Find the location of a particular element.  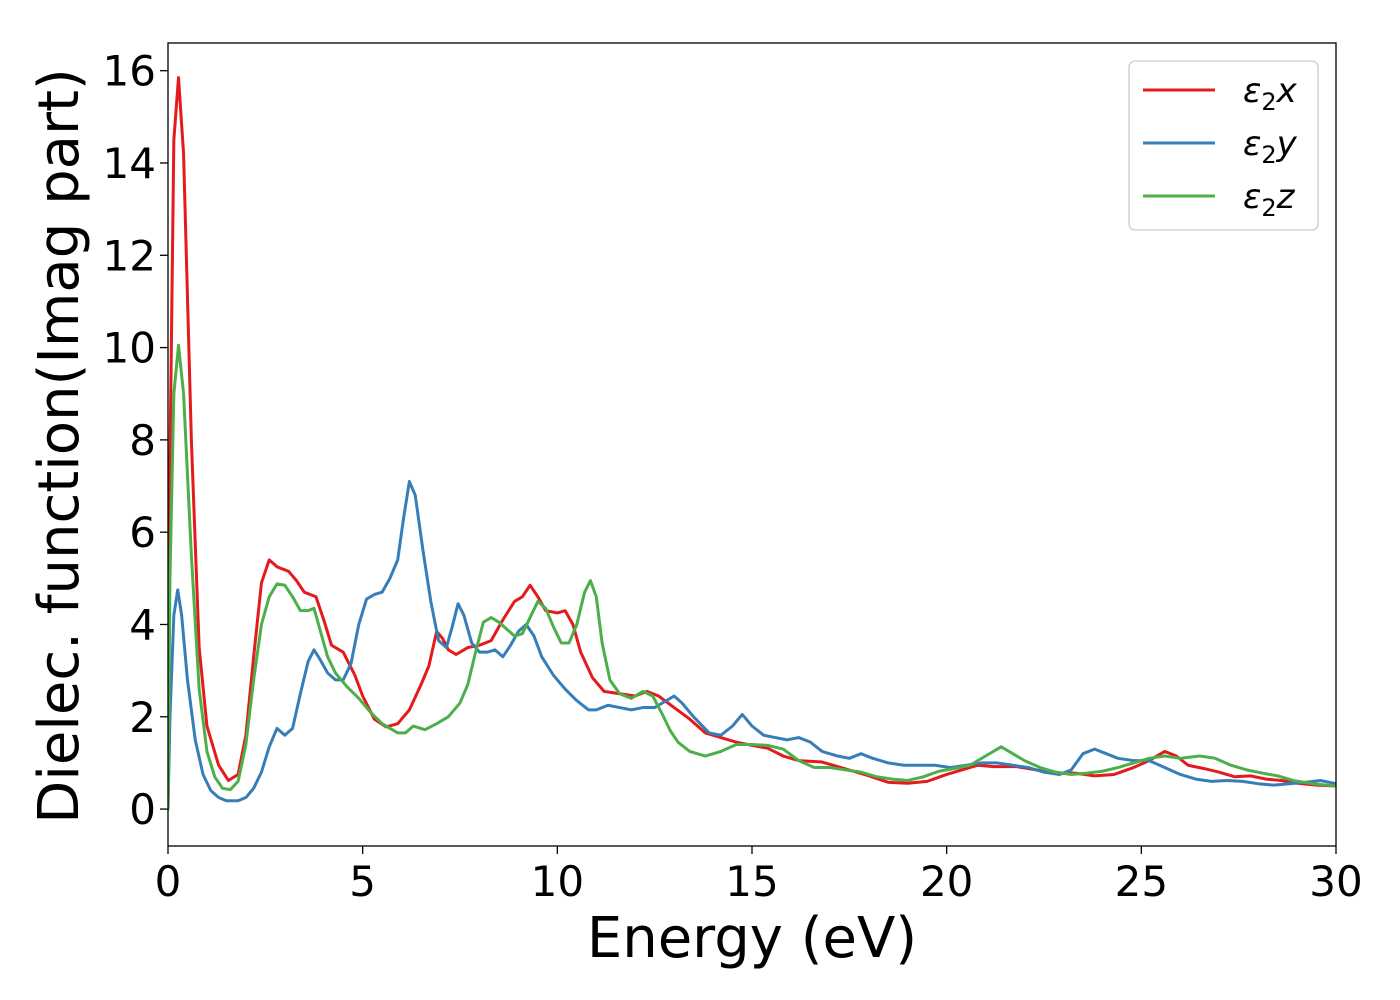

legend: ε2x ε2y ε2z is located at coordinates (1223, 145).